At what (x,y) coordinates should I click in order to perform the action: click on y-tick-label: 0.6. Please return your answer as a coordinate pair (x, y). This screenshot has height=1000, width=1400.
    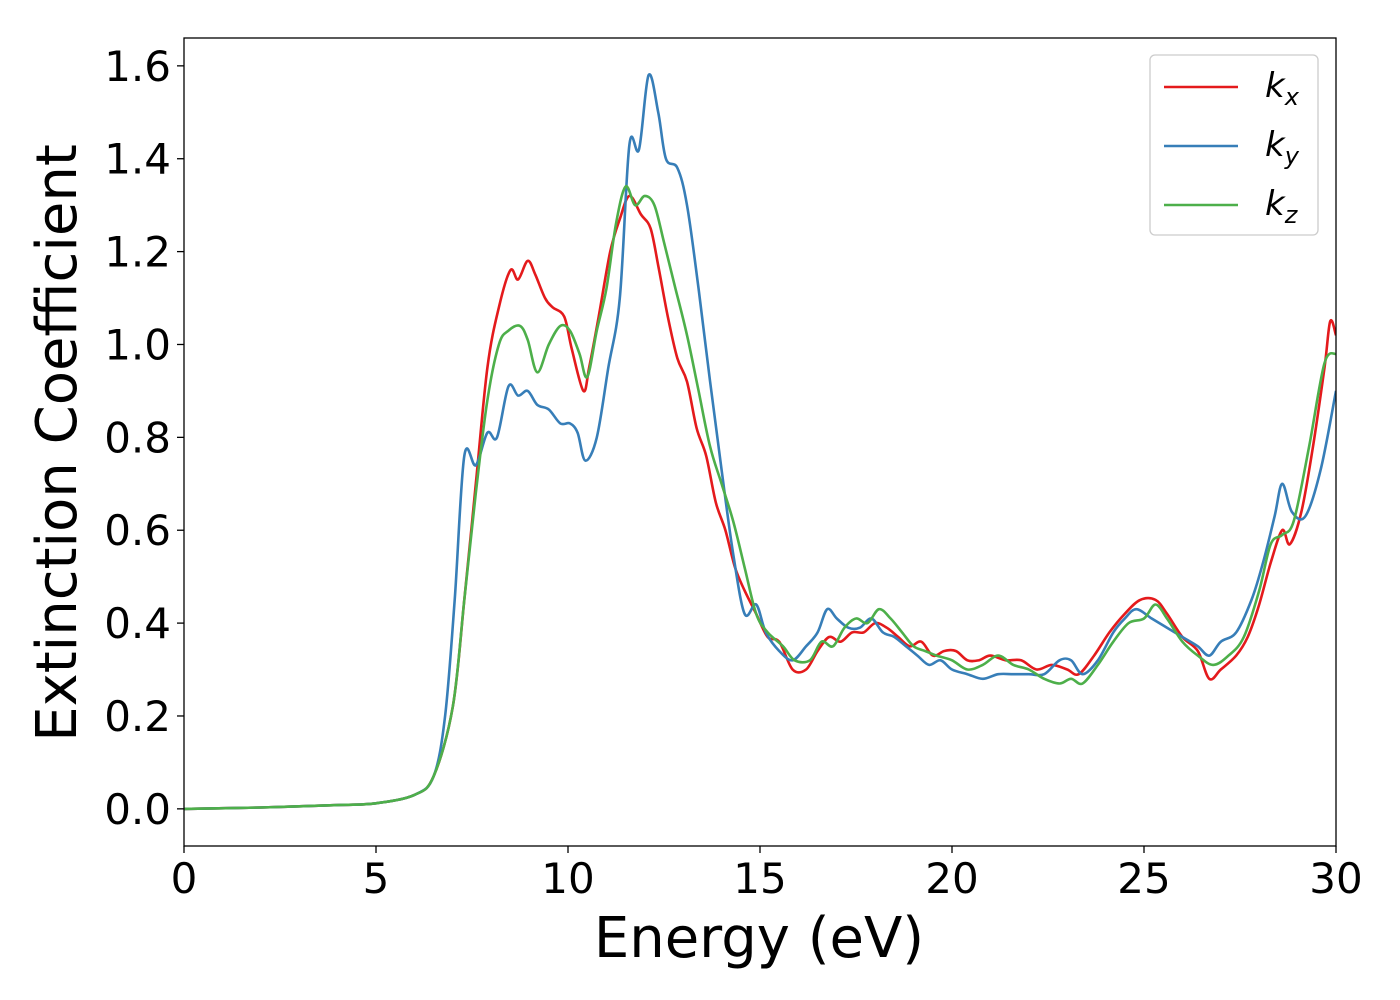
    Looking at the image, I should click on (137, 530).